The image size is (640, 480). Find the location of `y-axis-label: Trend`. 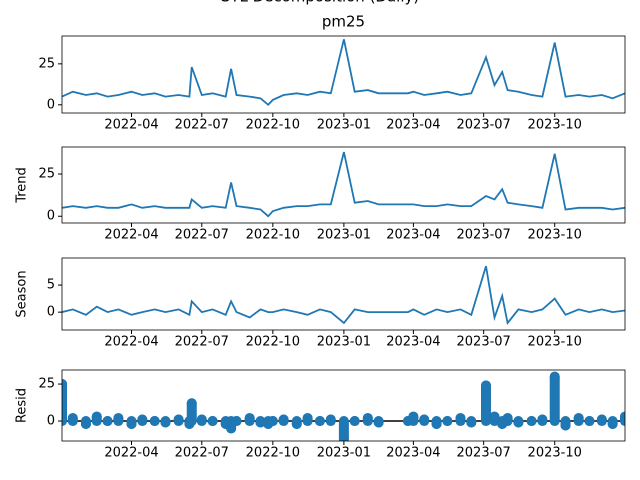

y-axis-label: Trend is located at coordinates (22, 185).